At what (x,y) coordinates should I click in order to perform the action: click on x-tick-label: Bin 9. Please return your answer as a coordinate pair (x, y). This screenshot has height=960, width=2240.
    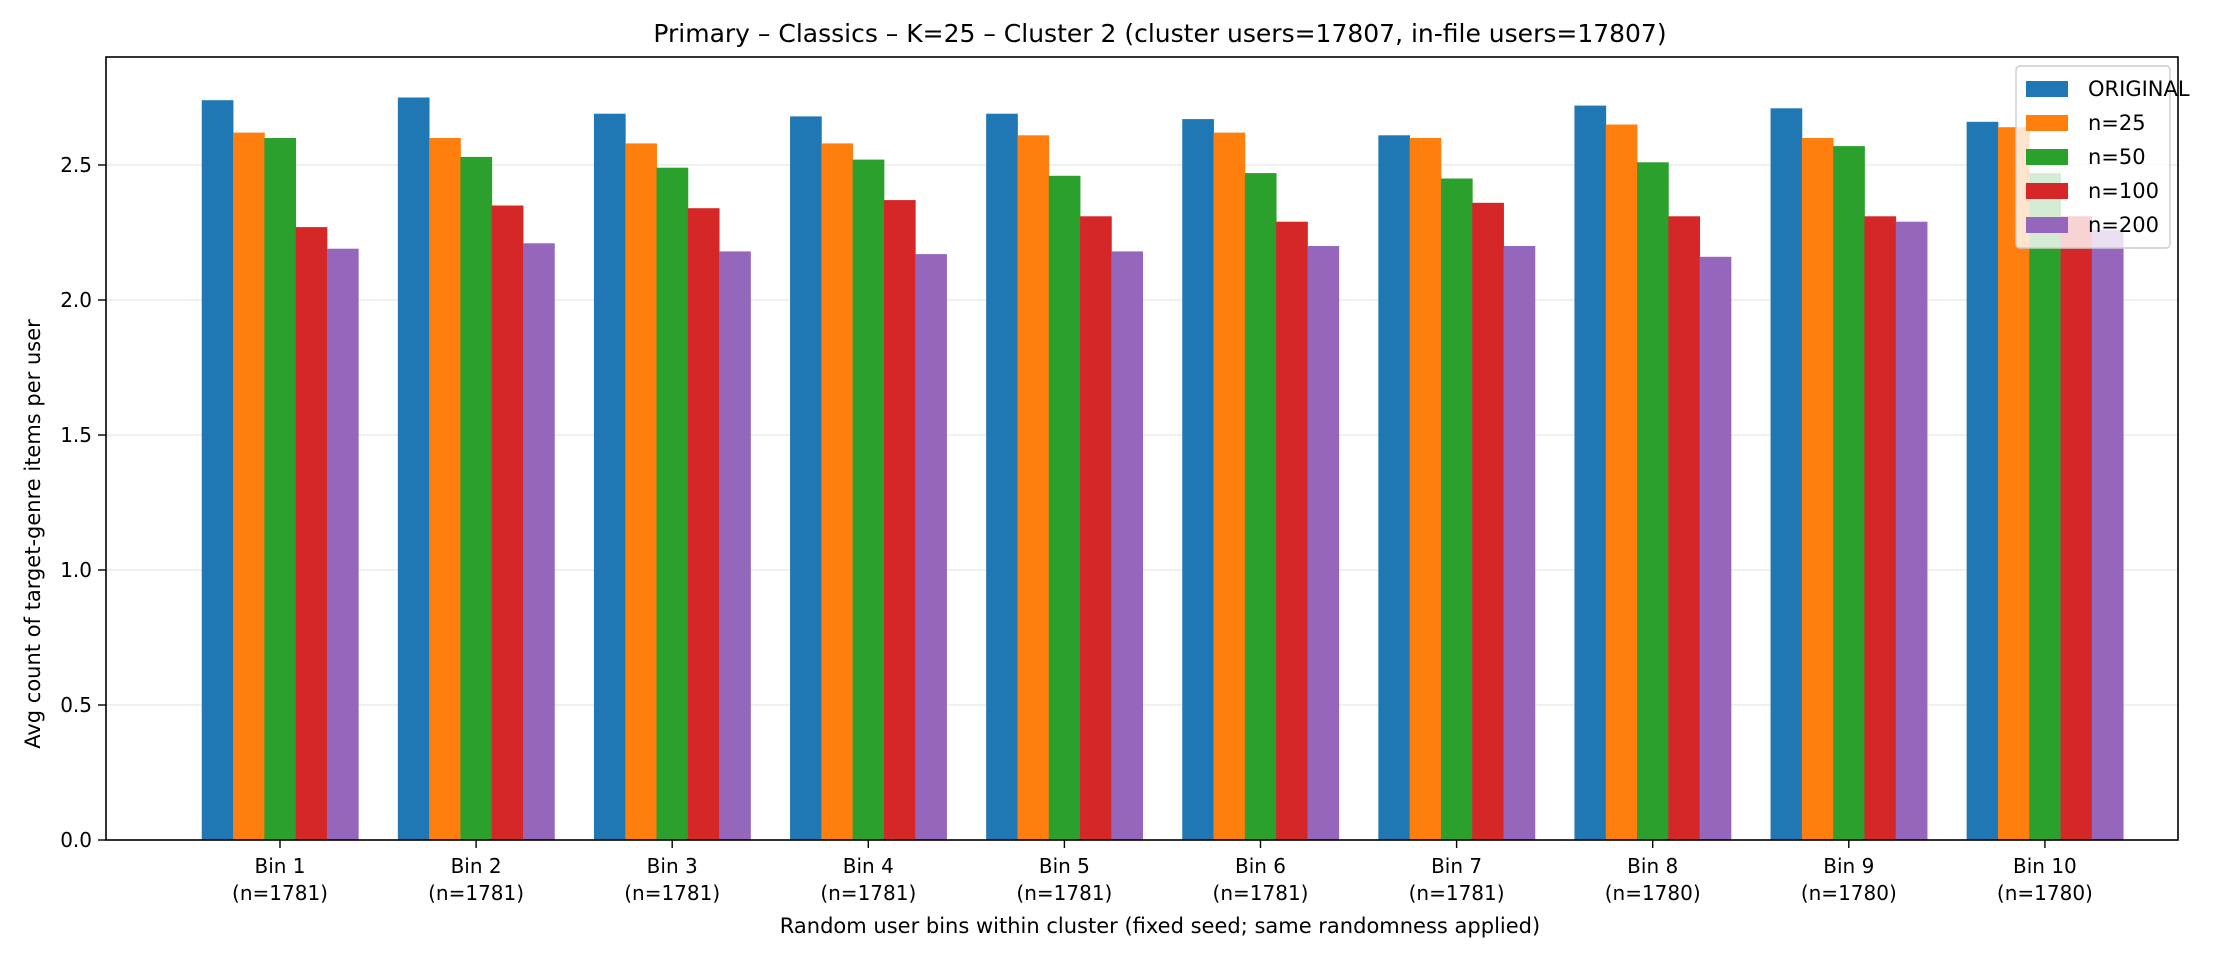
    Looking at the image, I should click on (1848, 866).